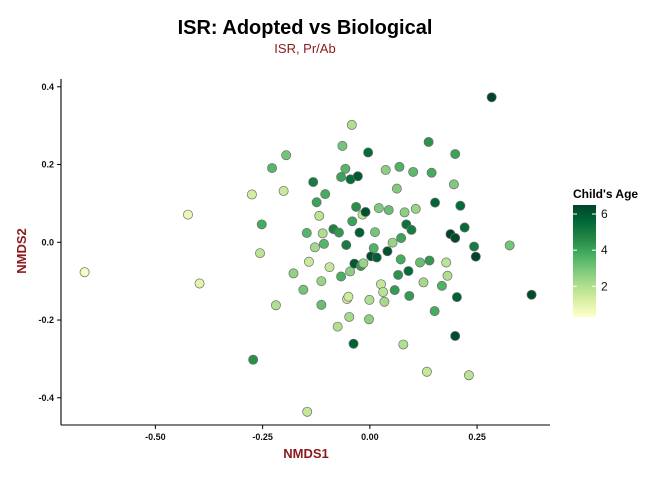 The image size is (672, 480). What do you see at coordinates (315, 433) in the screenshot?
I see `x-axis-ticks: -0.50 -0.25 0.00 0.25` at bounding box center [315, 433].